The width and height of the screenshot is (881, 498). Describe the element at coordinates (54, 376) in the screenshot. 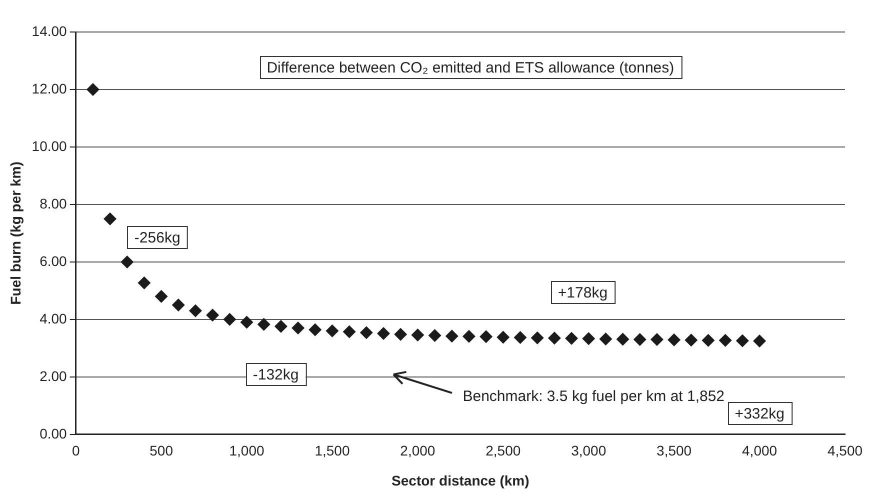

I see `y-tick-label: 2.00` at that location.